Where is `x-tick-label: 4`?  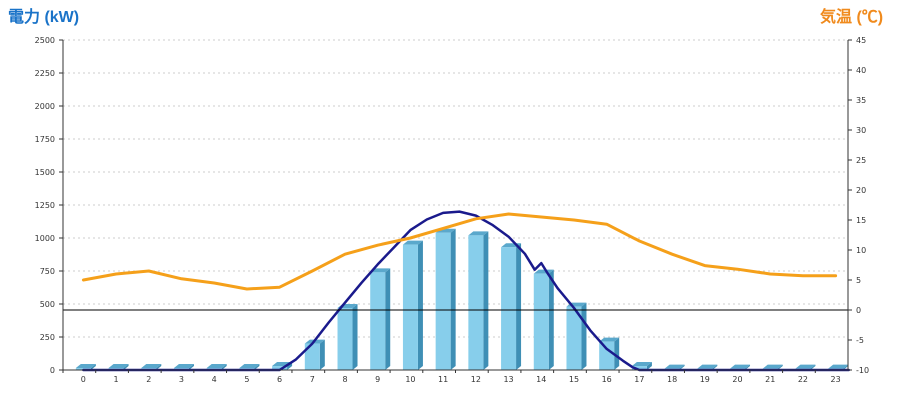 x-tick-label: 4 is located at coordinates (214, 379).